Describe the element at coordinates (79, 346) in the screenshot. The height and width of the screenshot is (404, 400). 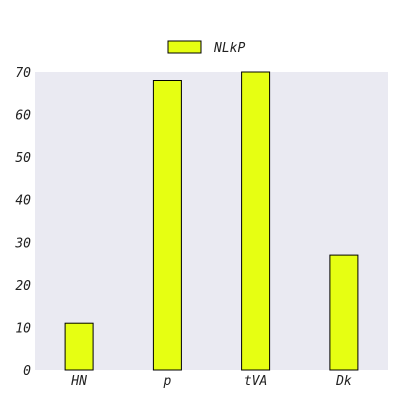
I see `bar-HN` at that location.